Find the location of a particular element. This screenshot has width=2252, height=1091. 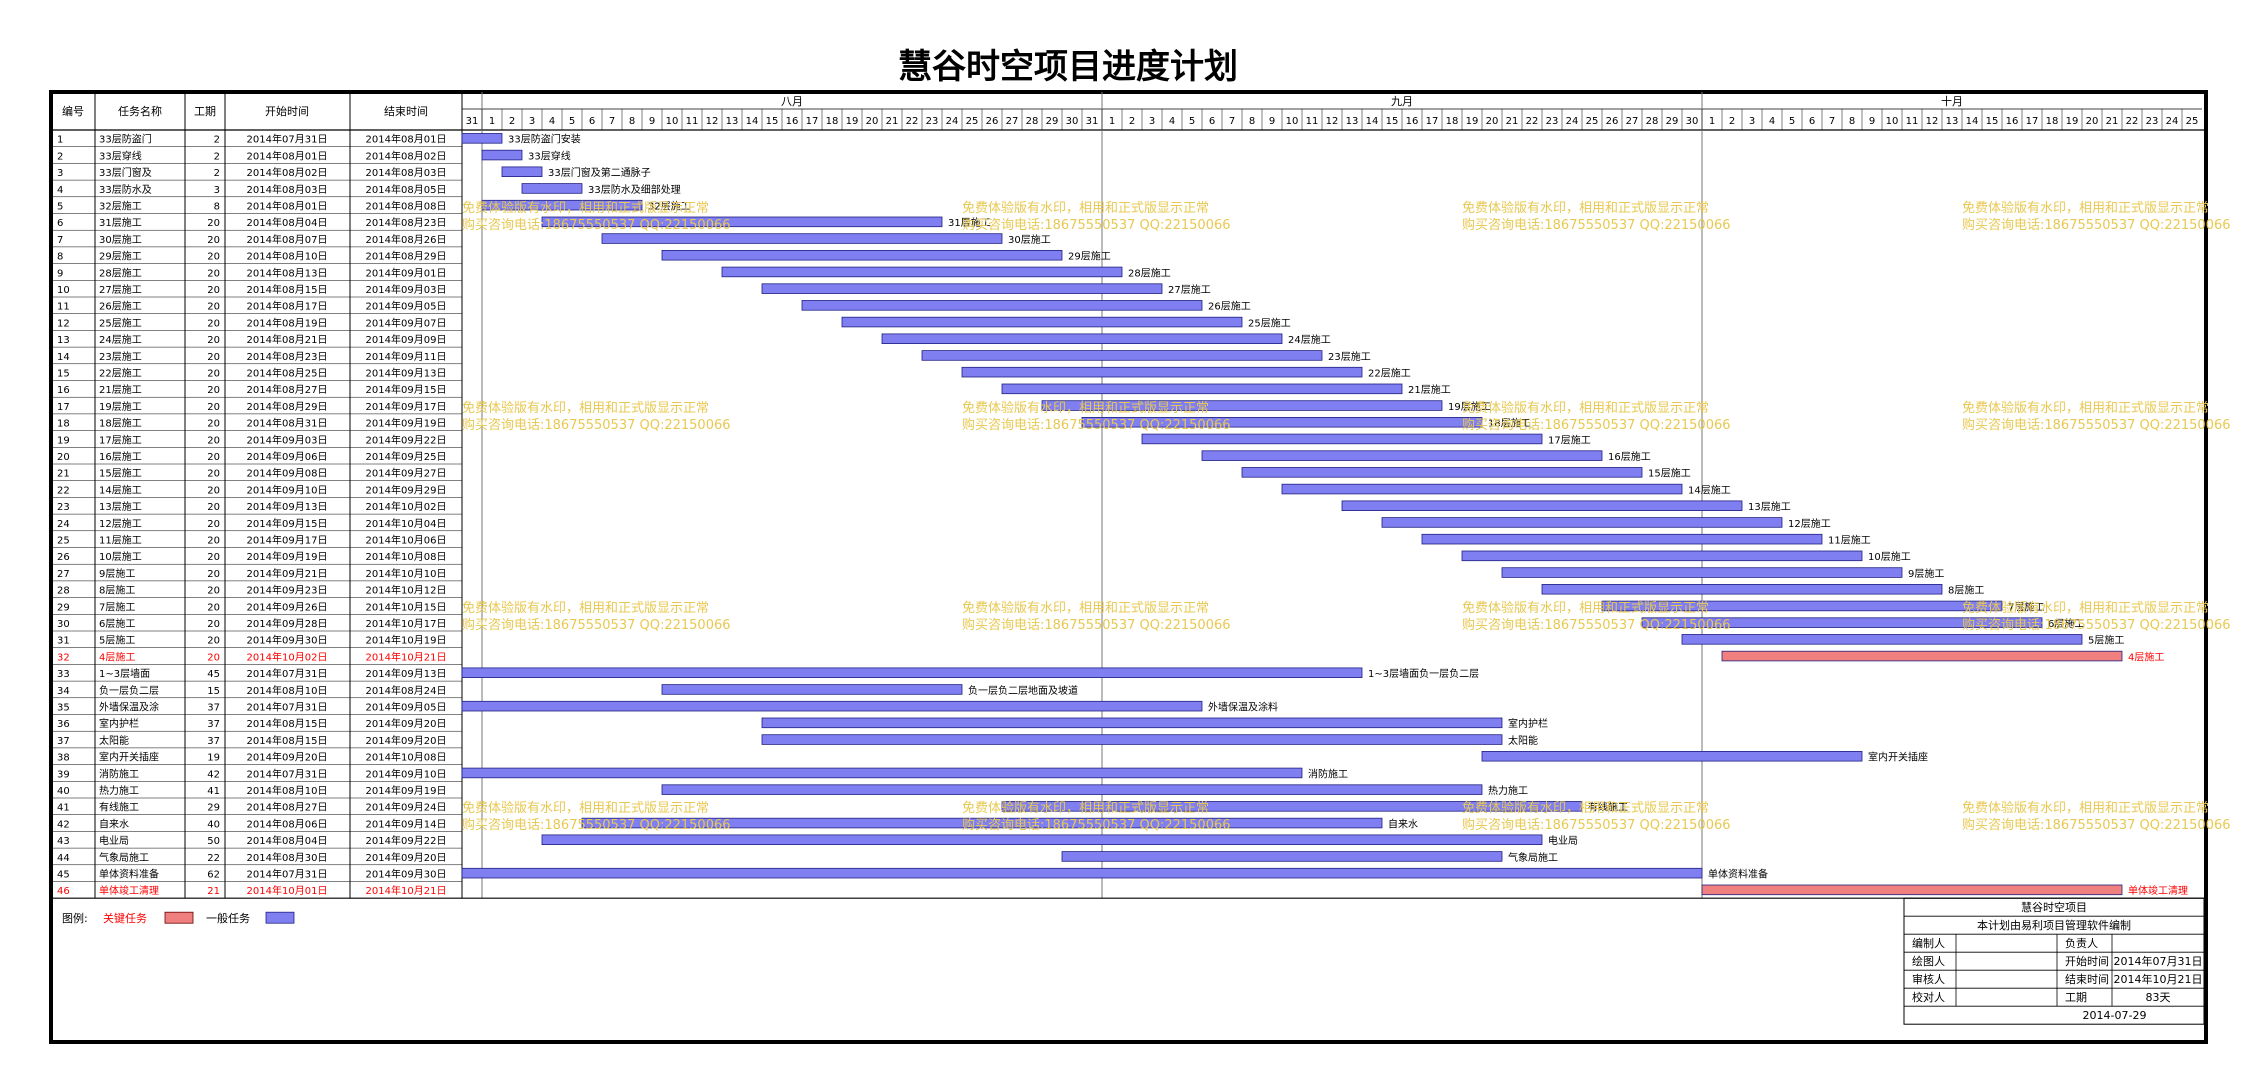

legend-normal-label: 一般任务 is located at coordinates (228, 918).